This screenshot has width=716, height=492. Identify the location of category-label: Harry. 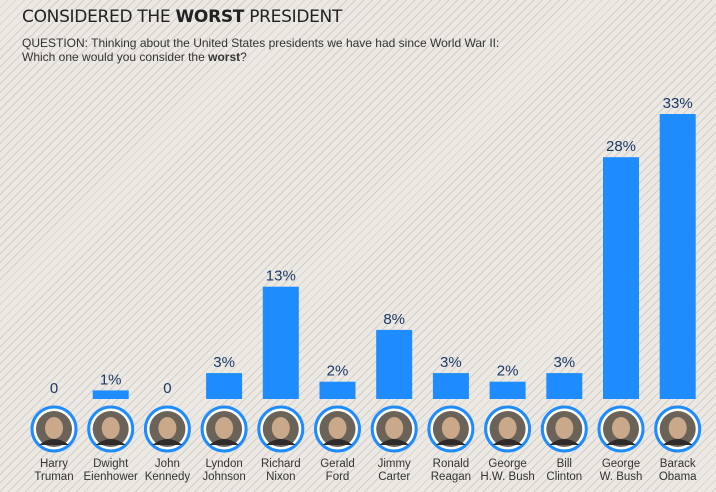
(54, 464).